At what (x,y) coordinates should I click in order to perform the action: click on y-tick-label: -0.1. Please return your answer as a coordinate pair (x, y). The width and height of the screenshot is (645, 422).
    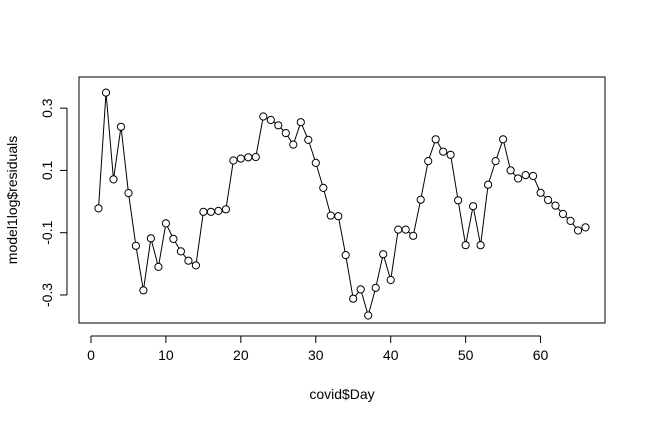
    Looking at the image, I should click on (47, 232).